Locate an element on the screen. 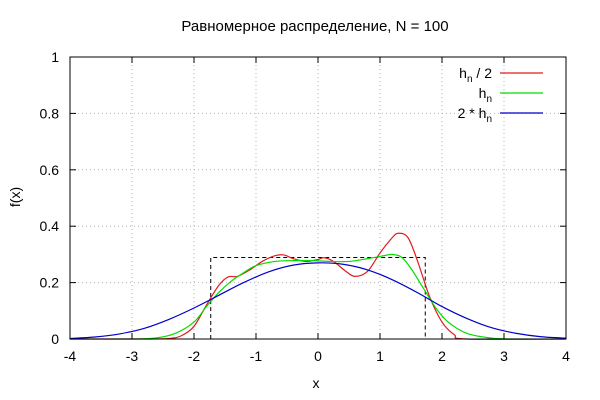  x-tick-label: -4 is located at coordinates (70, 356).